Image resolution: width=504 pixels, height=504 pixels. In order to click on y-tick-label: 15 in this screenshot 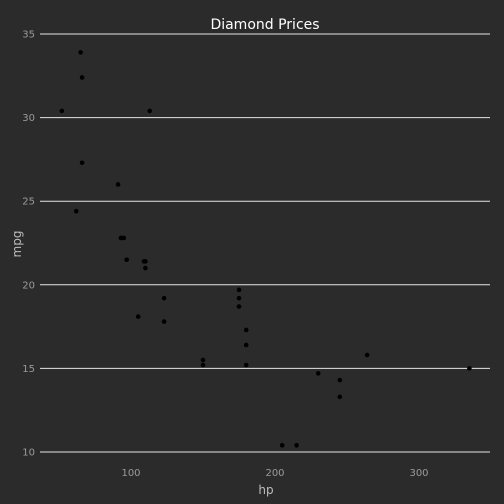, I will do `click(28, 369)`.